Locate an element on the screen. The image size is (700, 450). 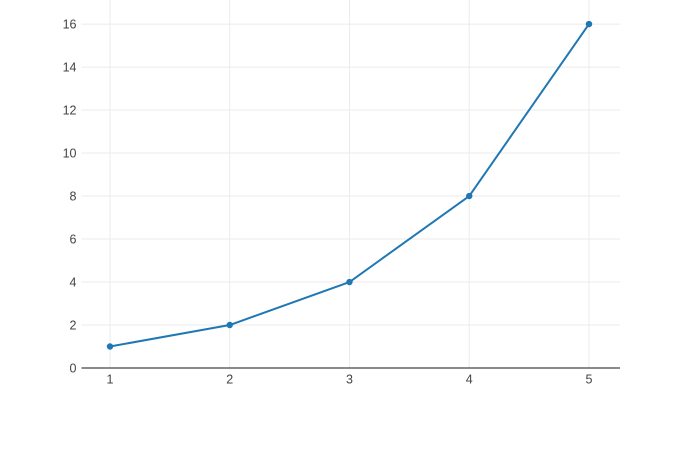
x-tick-label: 2 is located at coordinates (229, 380).